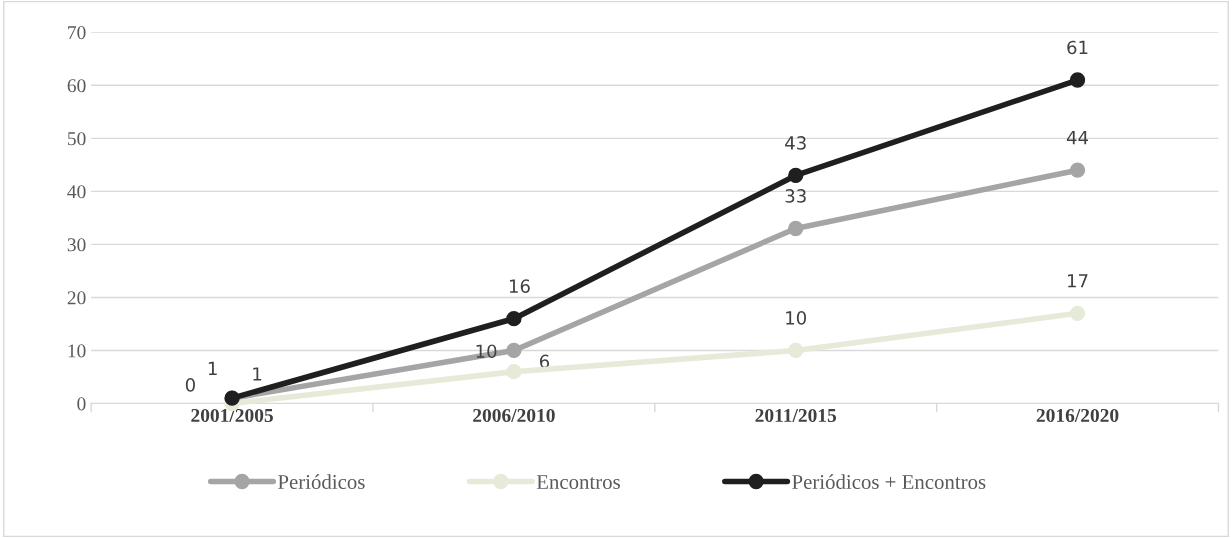 Image resolution: width=1232 pixels, height=538 pixels. I want to click on data-label: 61, so click(1077, 47).